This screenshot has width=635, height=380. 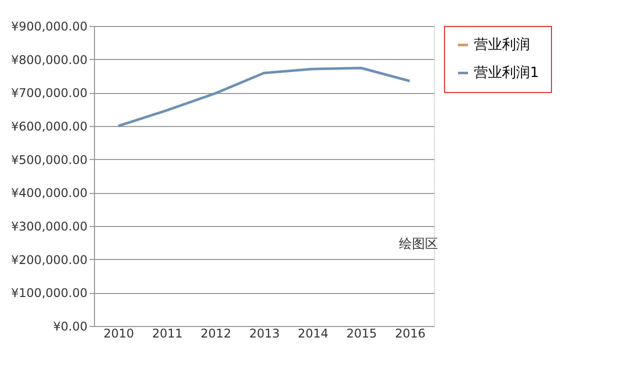 What do you see at coordinates (49, 159) in the screenshot?
I see `y-tick-label: ¥500,000.00` at bounding box center [49, 159].